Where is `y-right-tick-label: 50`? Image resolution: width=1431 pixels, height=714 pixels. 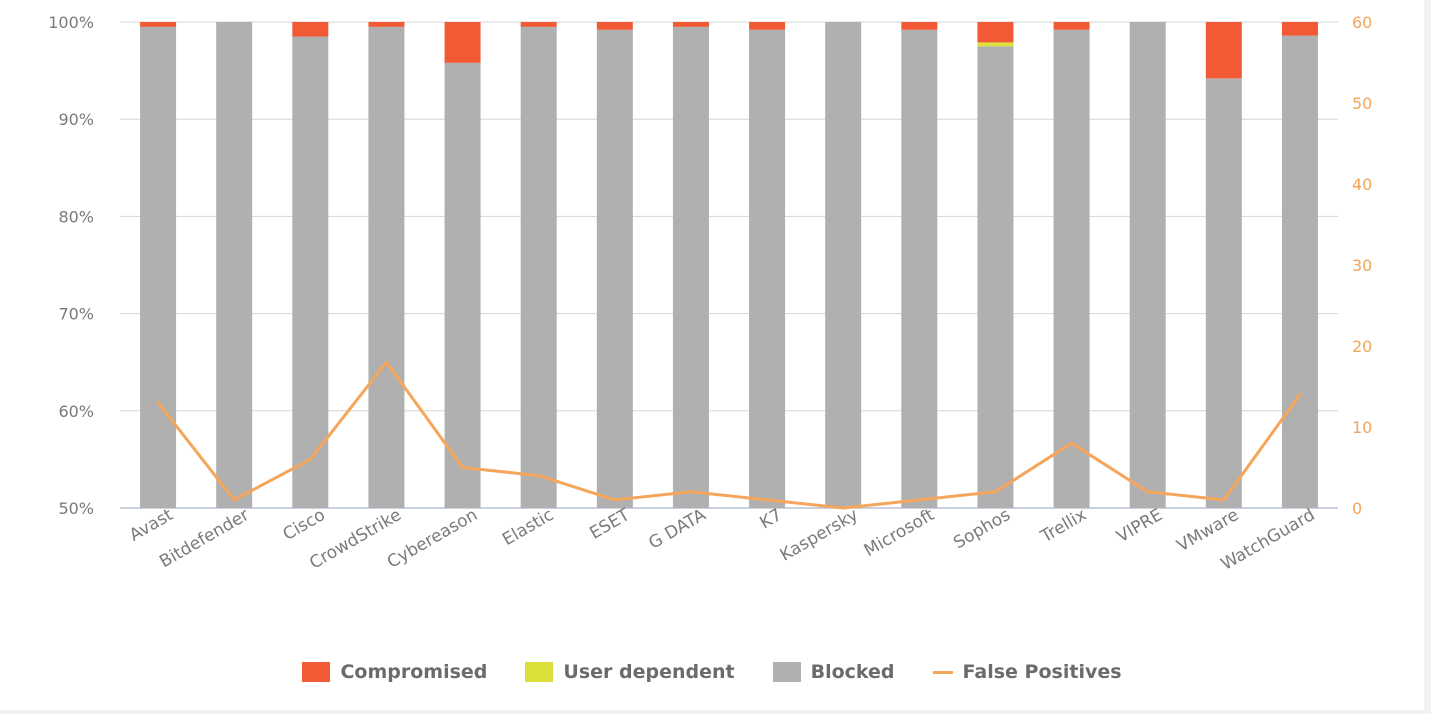
y-right-tick-label: 50 is located at coordinates (1362, 103).